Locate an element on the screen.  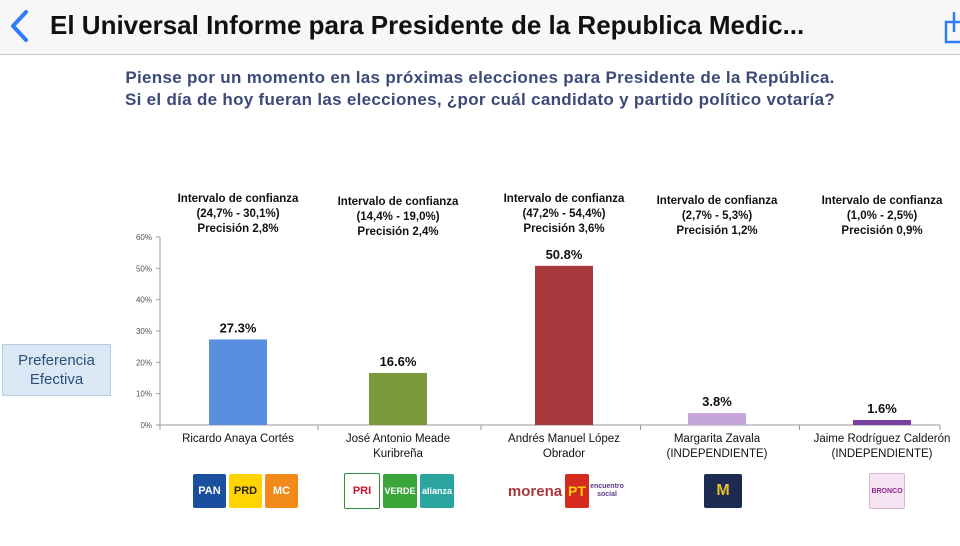
side-label-line-2: Efectiva is located at coordinates (56, 379).